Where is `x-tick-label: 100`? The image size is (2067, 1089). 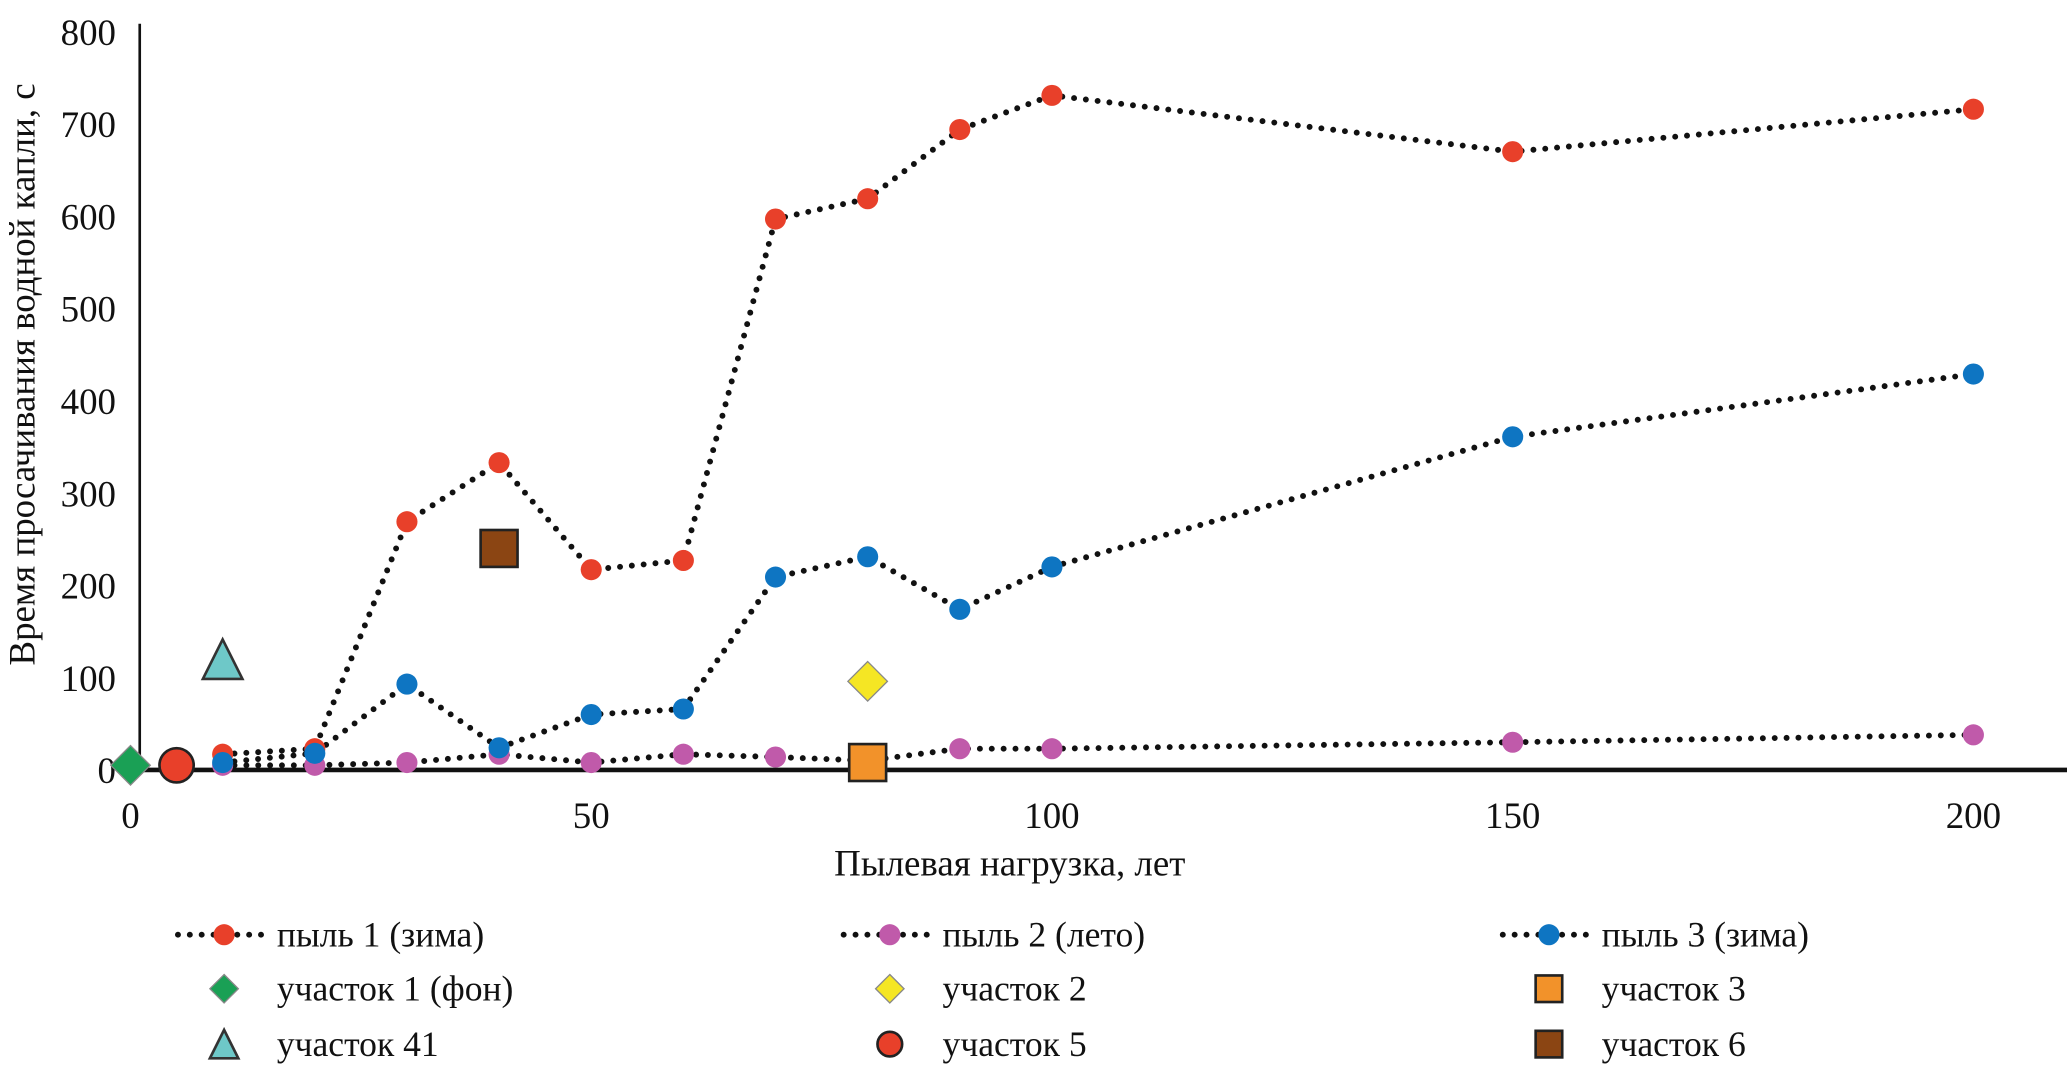
x-tick-label: 100 is located at coordinates (1051, 815).